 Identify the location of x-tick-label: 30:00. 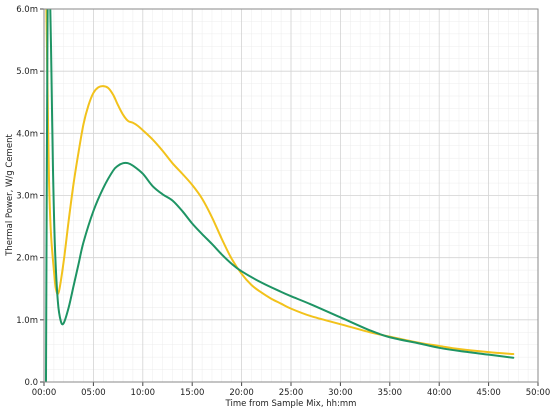
(340, 393).